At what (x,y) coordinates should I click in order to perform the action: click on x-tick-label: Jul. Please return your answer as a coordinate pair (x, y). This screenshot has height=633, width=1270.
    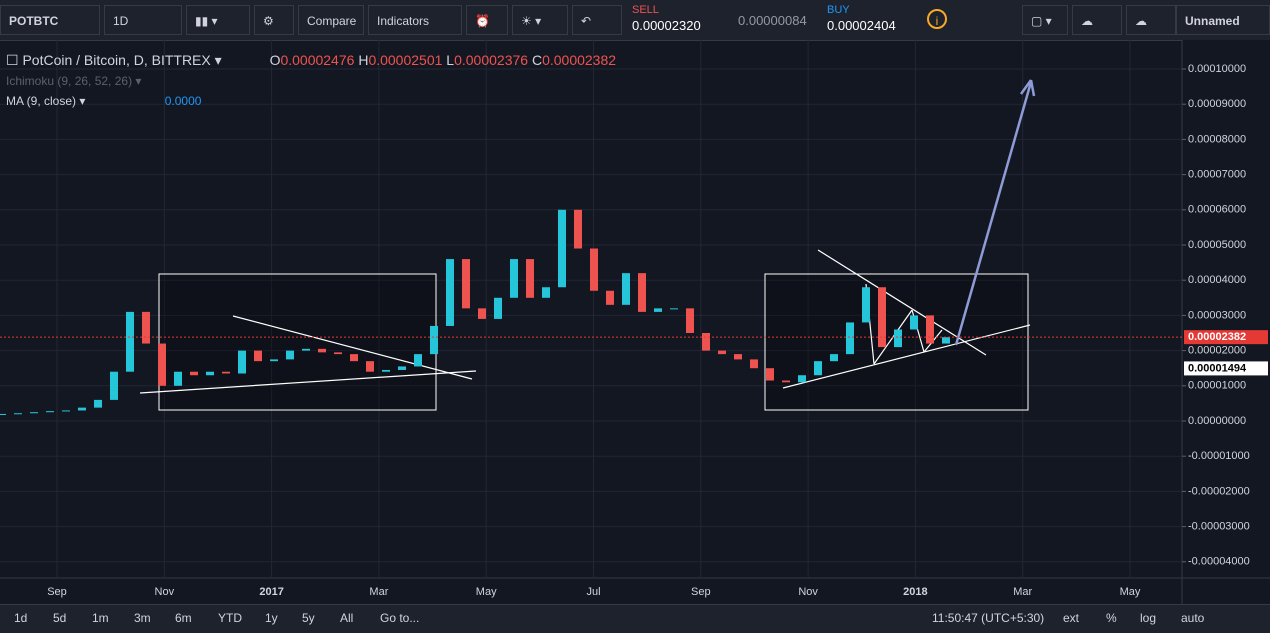
    Looking at the image, I should click on (593, 592).